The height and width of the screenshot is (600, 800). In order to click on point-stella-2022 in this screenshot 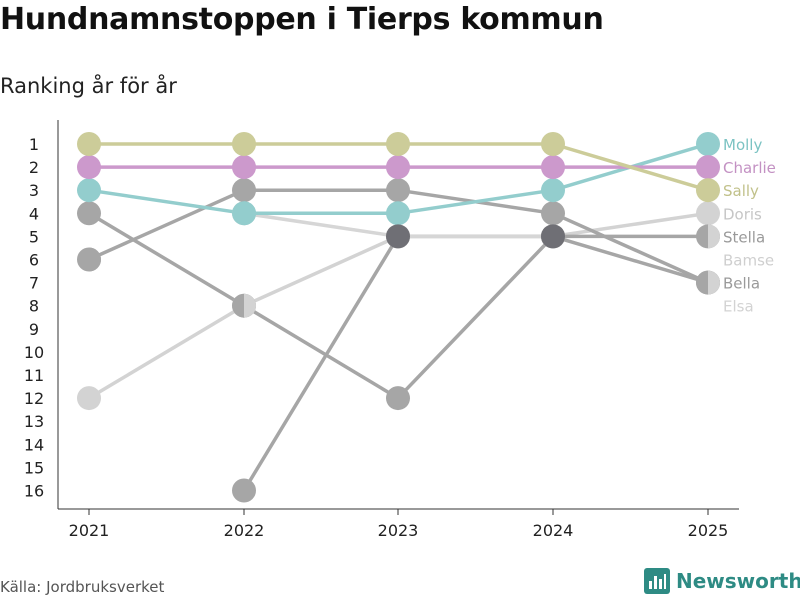, I will do `click(244, 490)`.